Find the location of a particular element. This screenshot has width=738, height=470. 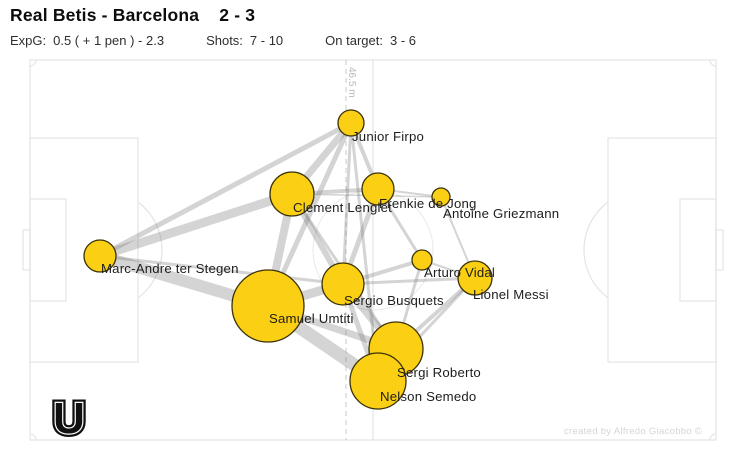

corner-arc-top-right is located at coordinates (713, 63).